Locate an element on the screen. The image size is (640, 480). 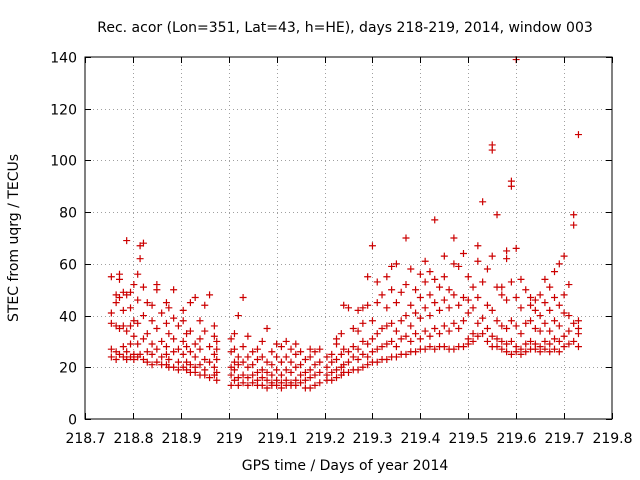
y-tick-label: 80 is located at coordinates (68, 214).